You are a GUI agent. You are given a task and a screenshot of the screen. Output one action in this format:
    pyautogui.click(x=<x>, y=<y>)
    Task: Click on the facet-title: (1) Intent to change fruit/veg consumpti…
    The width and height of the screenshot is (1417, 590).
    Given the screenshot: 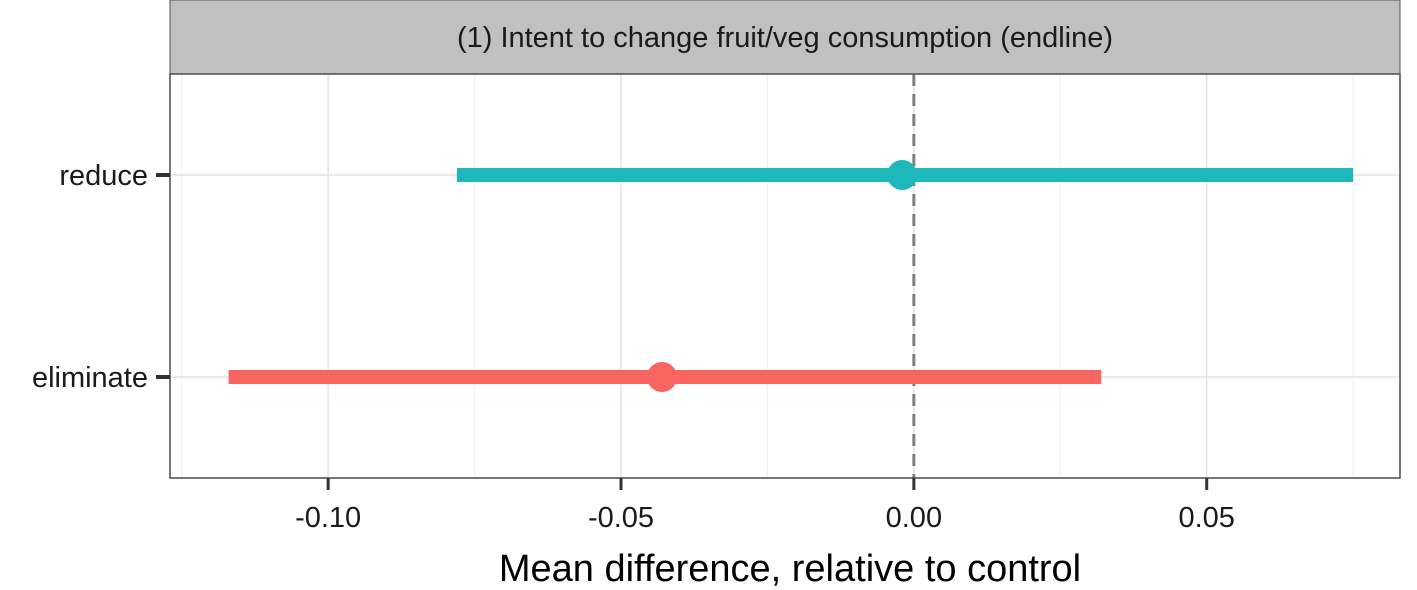 What is the action you would take?
    pyautogui.click(x=785, y=38)
    